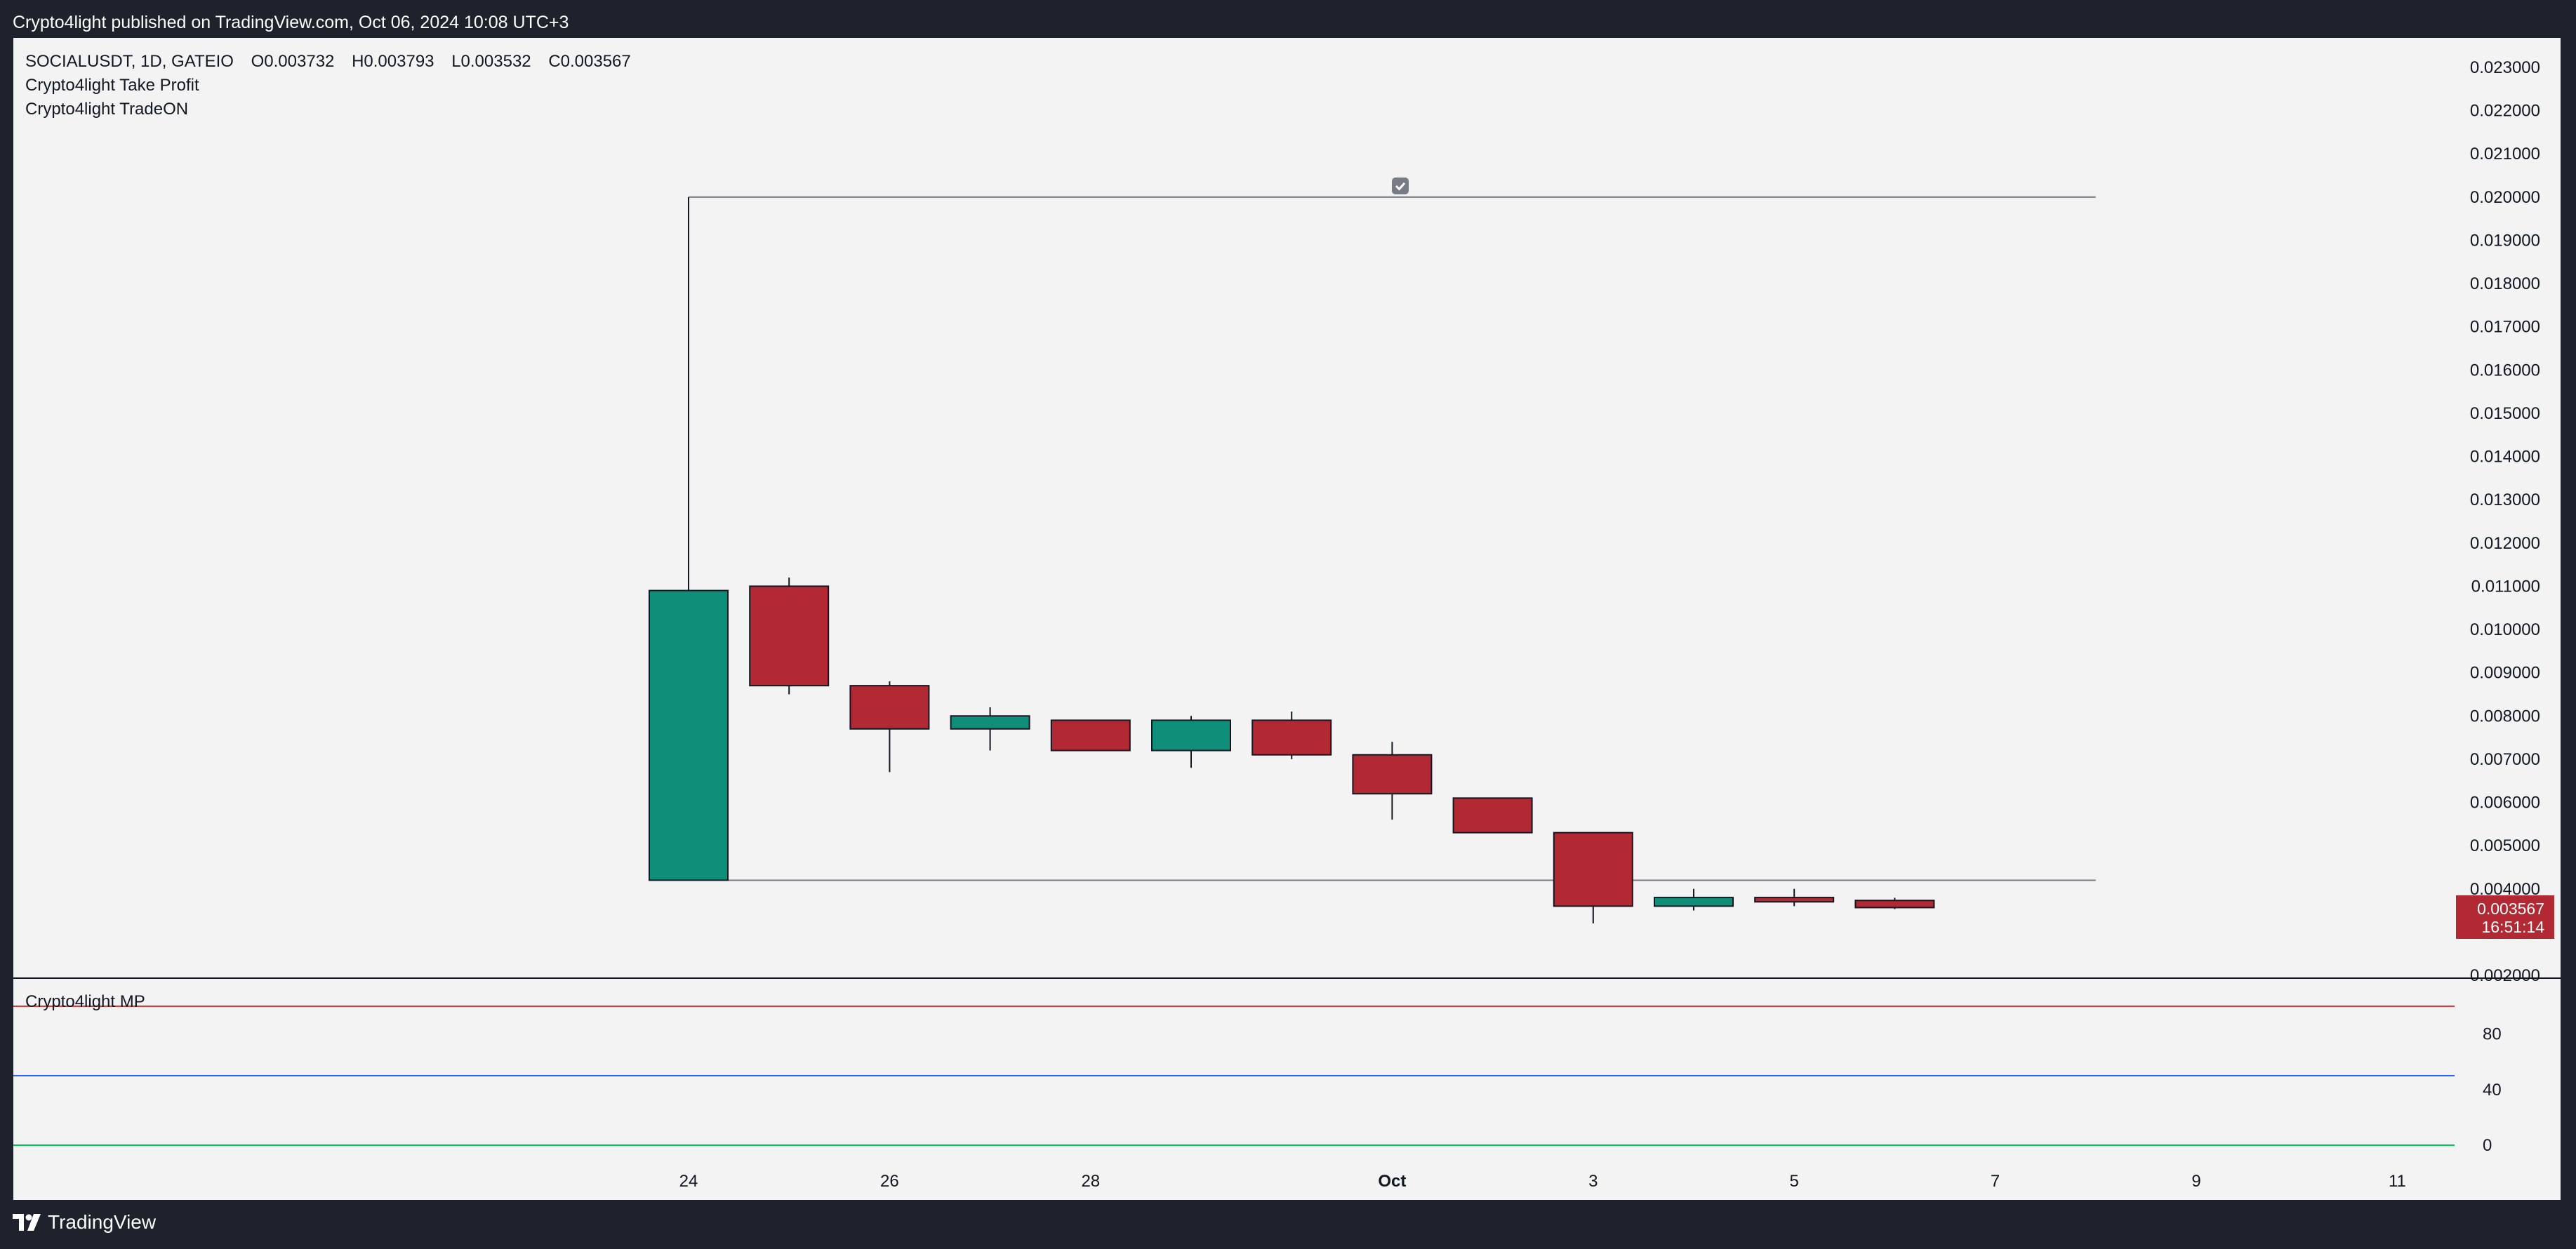  I want to click on y-tick-label: 0.012000, so click(2505, 543).